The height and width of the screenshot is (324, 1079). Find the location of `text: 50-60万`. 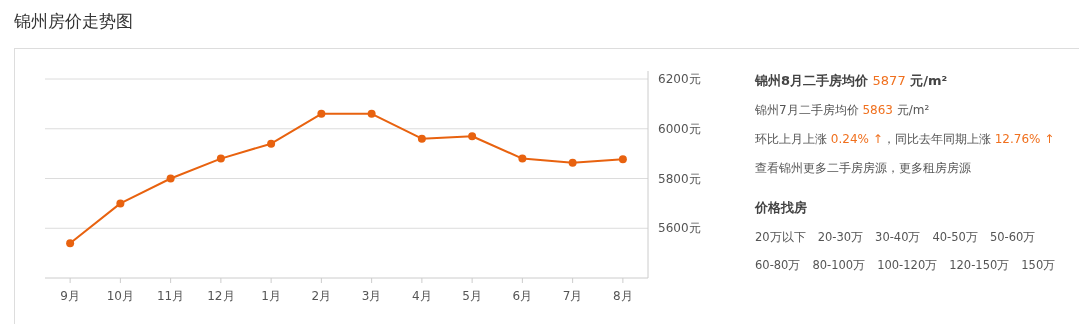

text: 50-60万 is located at coordinates (1012, 237).